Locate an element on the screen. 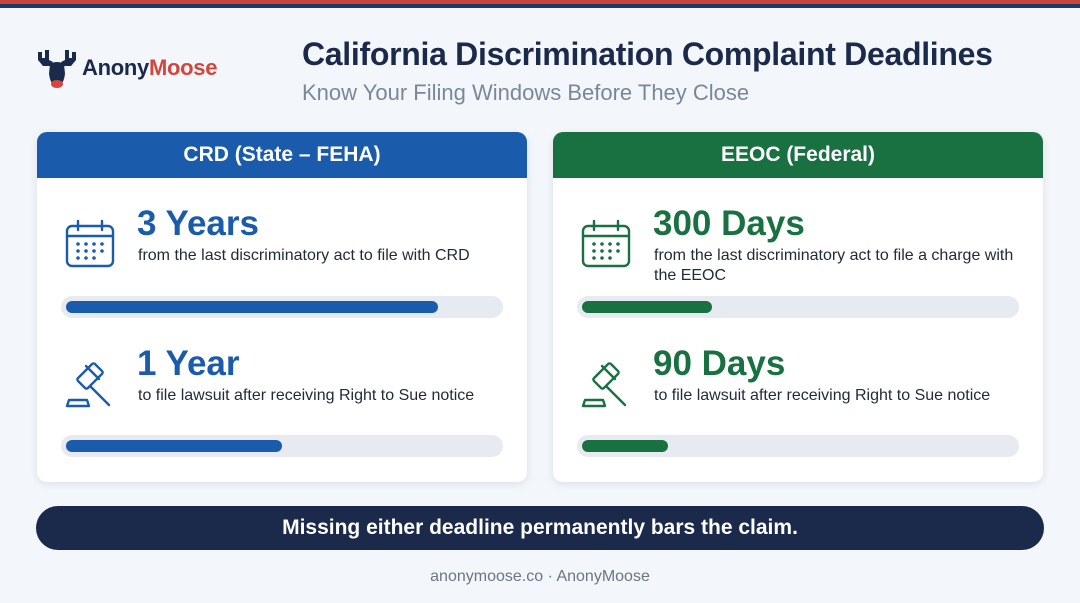 This screenshot has width=1080, height=603. top-stripe is located at coordinates (540, 4).